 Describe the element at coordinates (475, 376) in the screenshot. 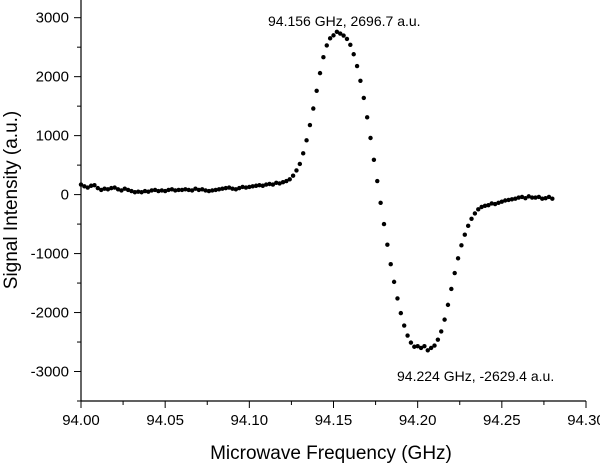

I see `trough-annotation: 94.224 GHz, -2629.4 a.u.` at that location.